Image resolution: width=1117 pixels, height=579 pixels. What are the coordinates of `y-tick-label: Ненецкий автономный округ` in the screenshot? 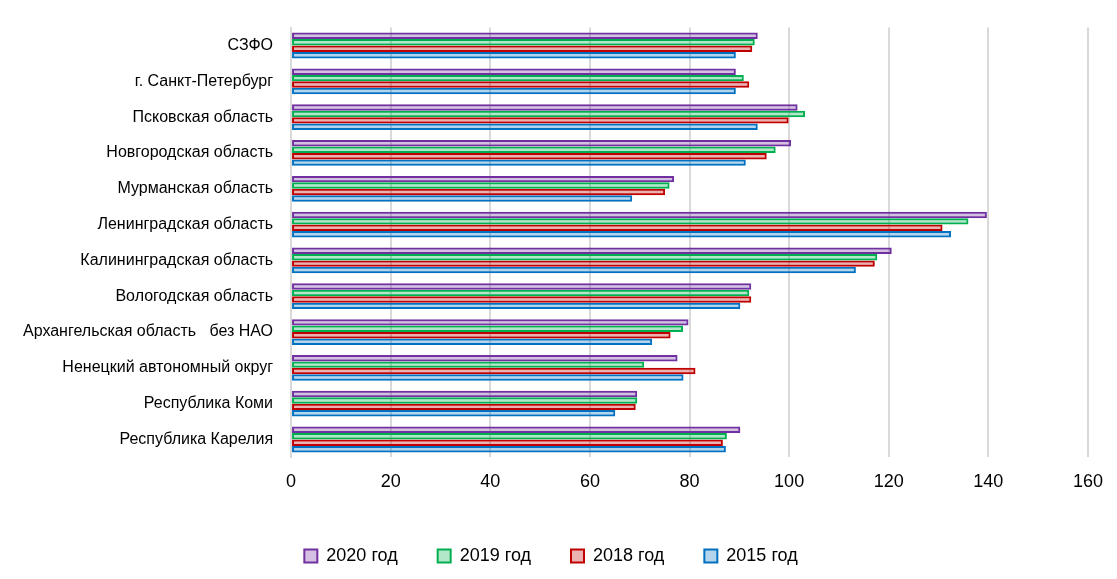 It's located at (168, 367).